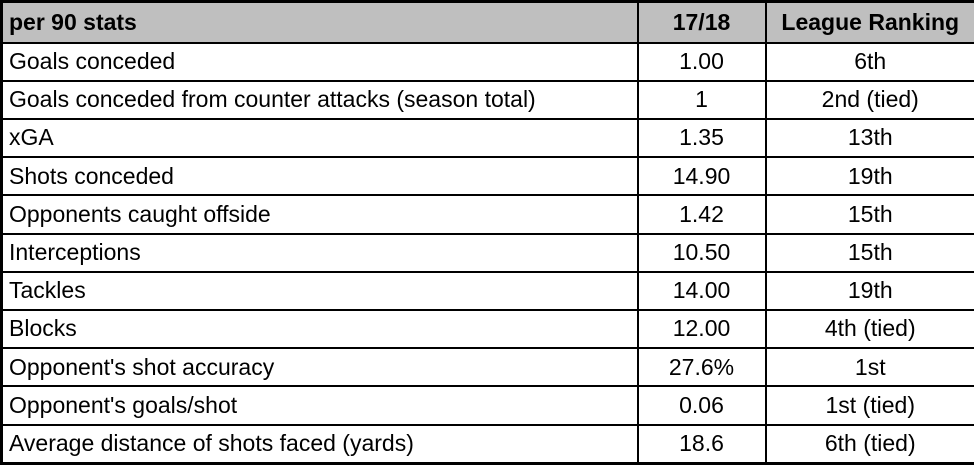 This screenshot has width=974, height=465. What do you see at coordinates (701, 329) in the screenshot?
I see `stat-value: 12.00` at bounding box center [701, 329].